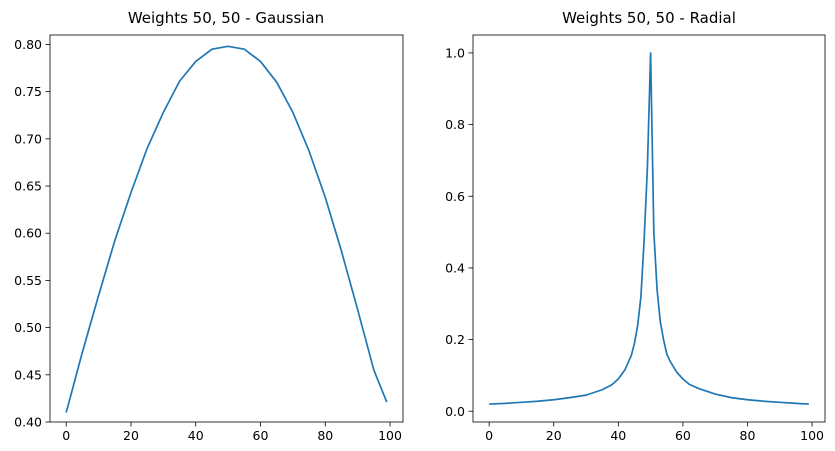  What do you see at coordinates (226, 18) in the screenshot?
I see `gaussian-plot-title: Weights 50, 50 - Gaussian` at bounding box center [226, 18].